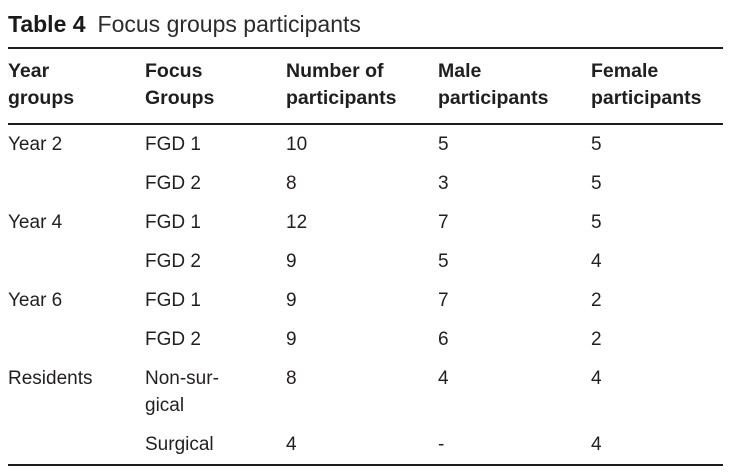 The image size is (731, 474). I want to click on table-row: FGD 2 9 6 2, so click(365, 339).